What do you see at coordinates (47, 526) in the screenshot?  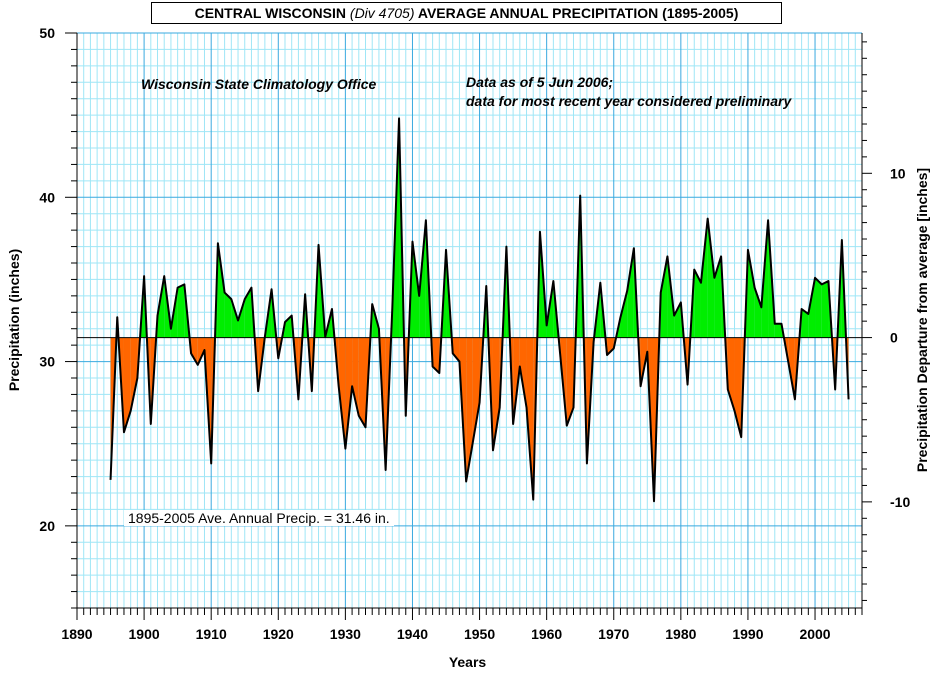 I see `y-tick-label: 20` at bounding box center [47, 526].